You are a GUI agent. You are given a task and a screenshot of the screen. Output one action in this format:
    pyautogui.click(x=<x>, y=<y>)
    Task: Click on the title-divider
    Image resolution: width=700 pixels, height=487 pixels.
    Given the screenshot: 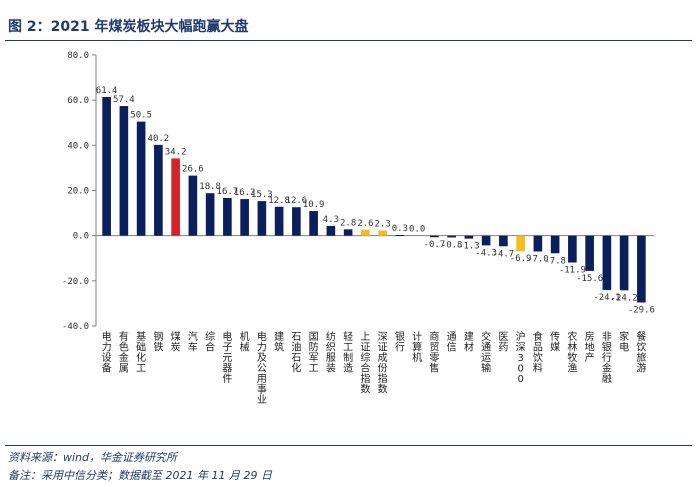 What is the action you would take?
    pyautogui.click(x=348, y=40)
    